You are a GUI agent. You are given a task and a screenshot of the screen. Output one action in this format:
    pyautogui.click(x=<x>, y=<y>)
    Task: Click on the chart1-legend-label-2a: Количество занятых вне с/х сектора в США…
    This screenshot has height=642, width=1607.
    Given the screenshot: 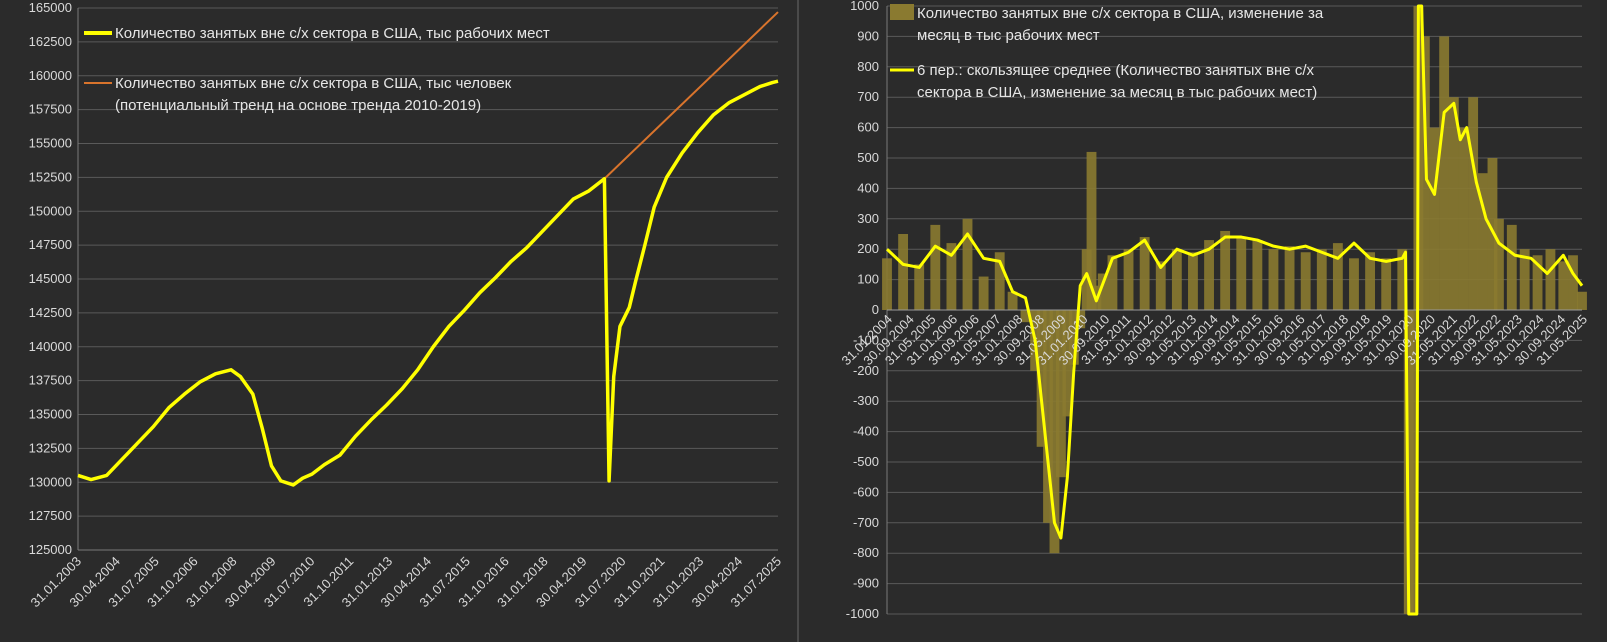 What is the action you would take?
    pyautogui.click(x=313, y=83)
    